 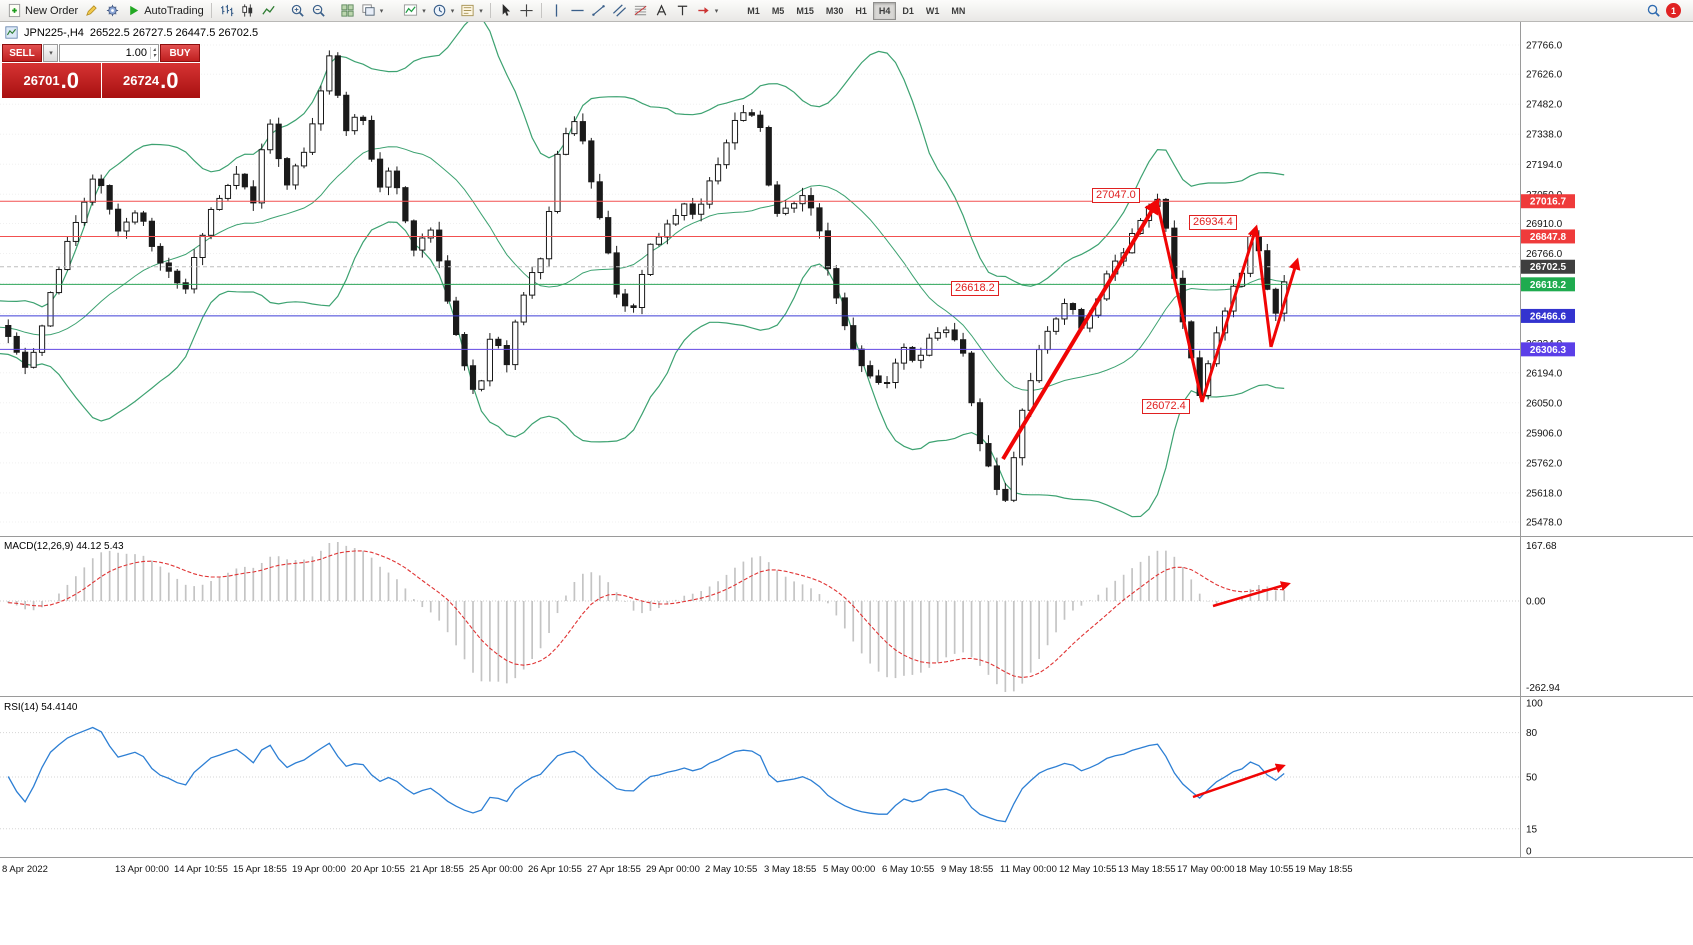 I want to click on trendline-button, so click(x=598, y=10).